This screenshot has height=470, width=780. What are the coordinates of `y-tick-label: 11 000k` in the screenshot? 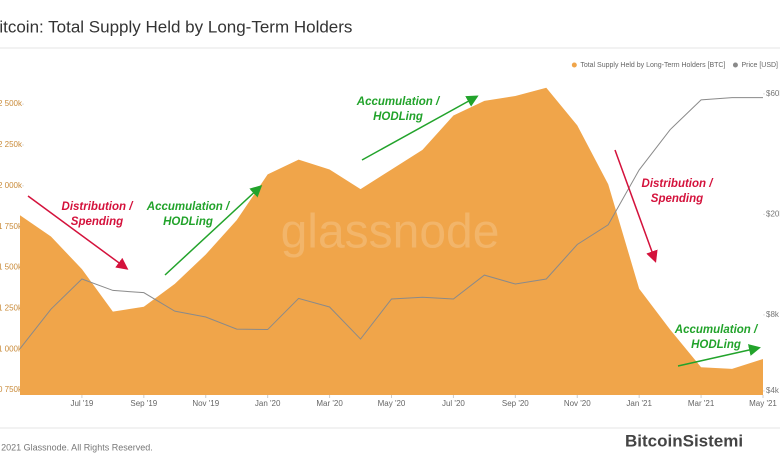 It's located at (11, 348).